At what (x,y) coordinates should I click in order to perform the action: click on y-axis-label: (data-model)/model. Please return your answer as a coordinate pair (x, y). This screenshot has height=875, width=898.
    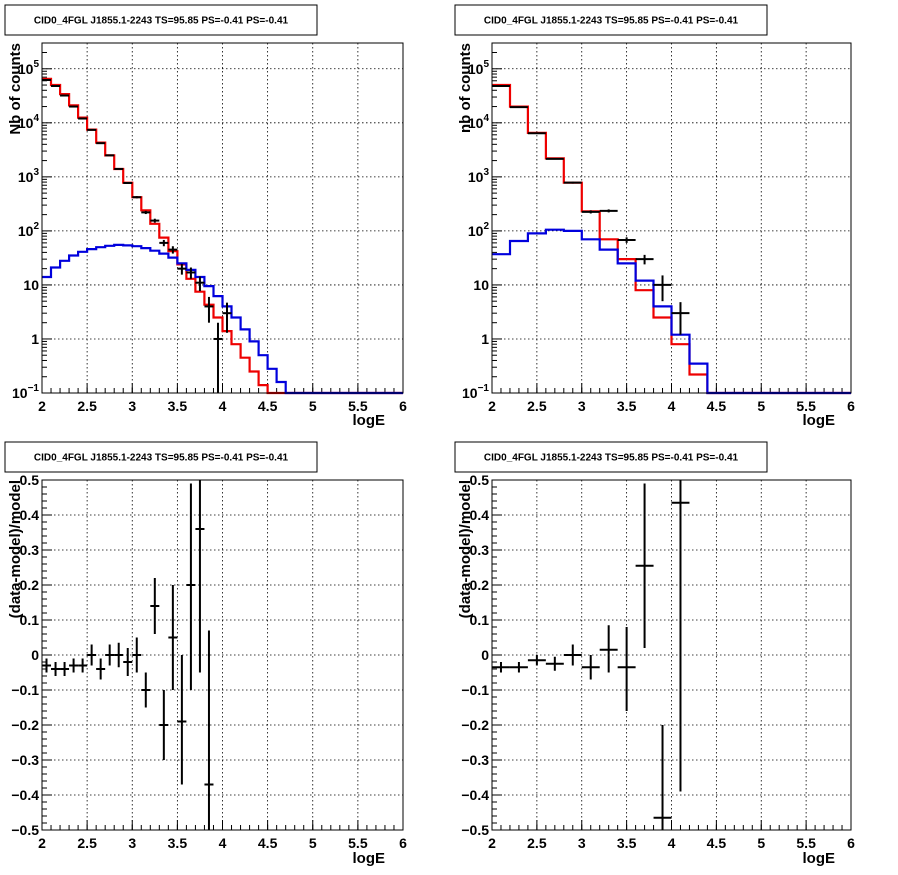
    Looking at the image, I should click on (465, 549).